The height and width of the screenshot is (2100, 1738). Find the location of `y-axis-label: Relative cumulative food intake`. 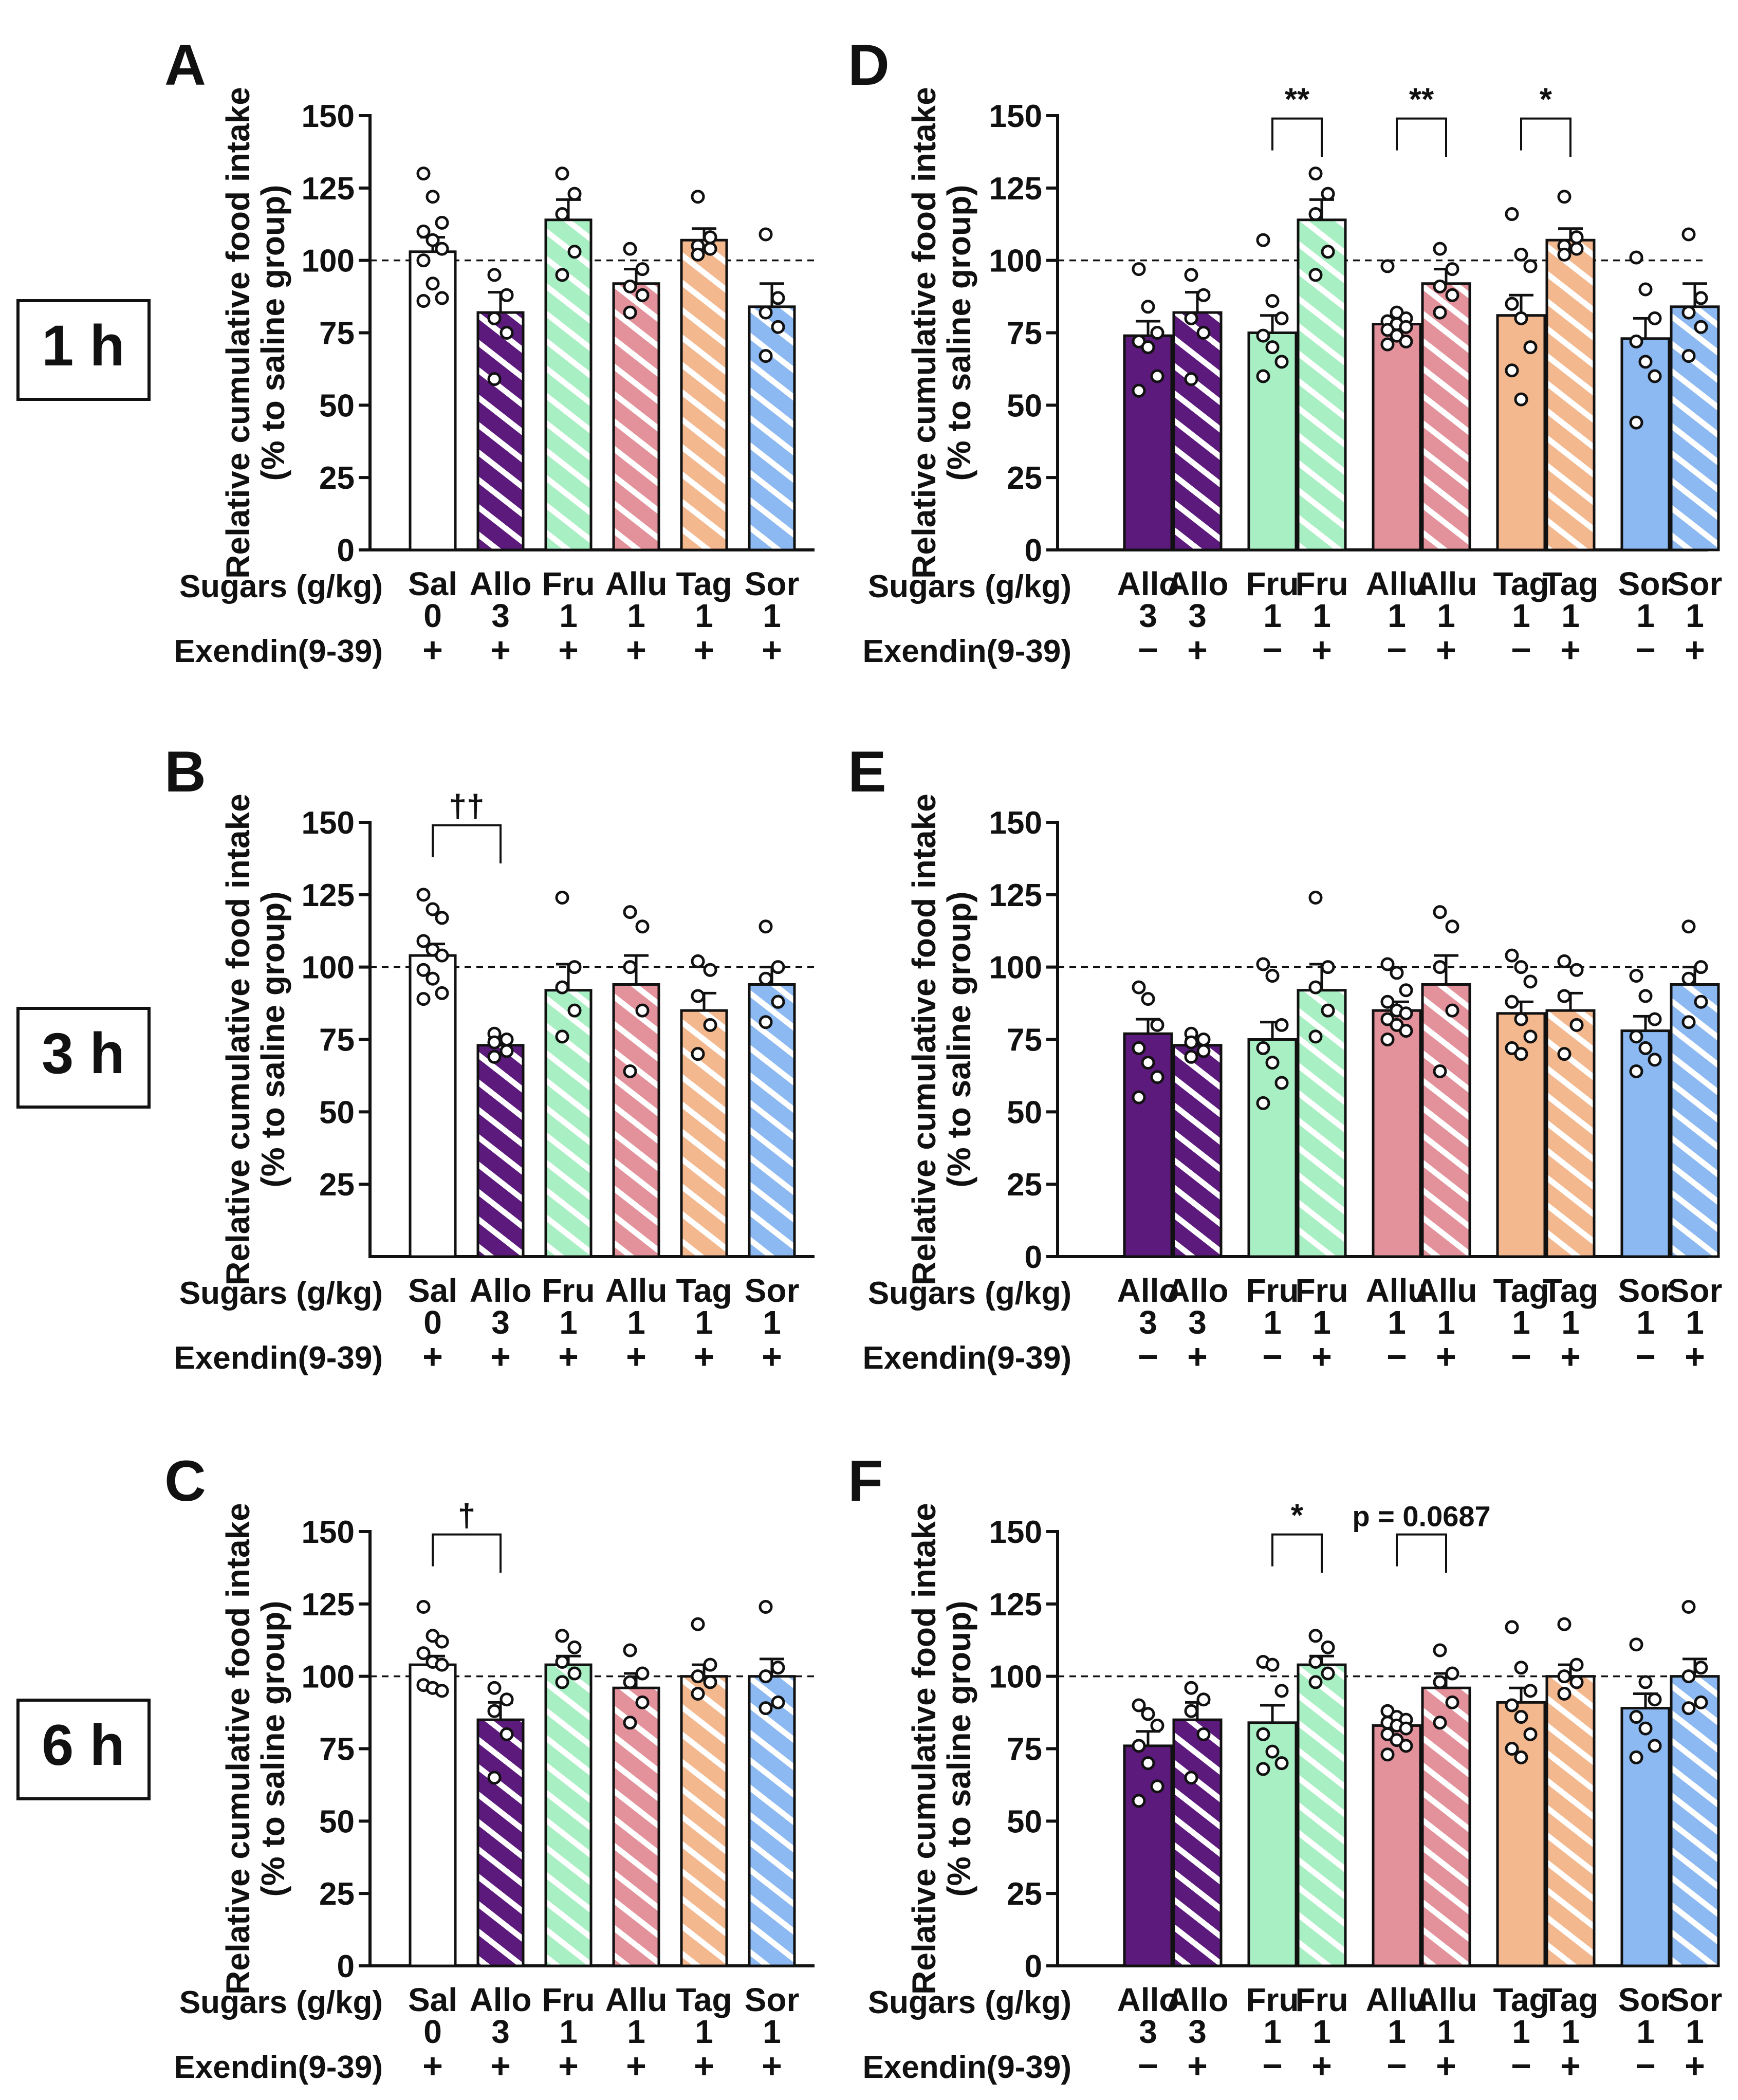

y-axis-label: Relative cumulative food intake is located at coordinates (237, 1039).